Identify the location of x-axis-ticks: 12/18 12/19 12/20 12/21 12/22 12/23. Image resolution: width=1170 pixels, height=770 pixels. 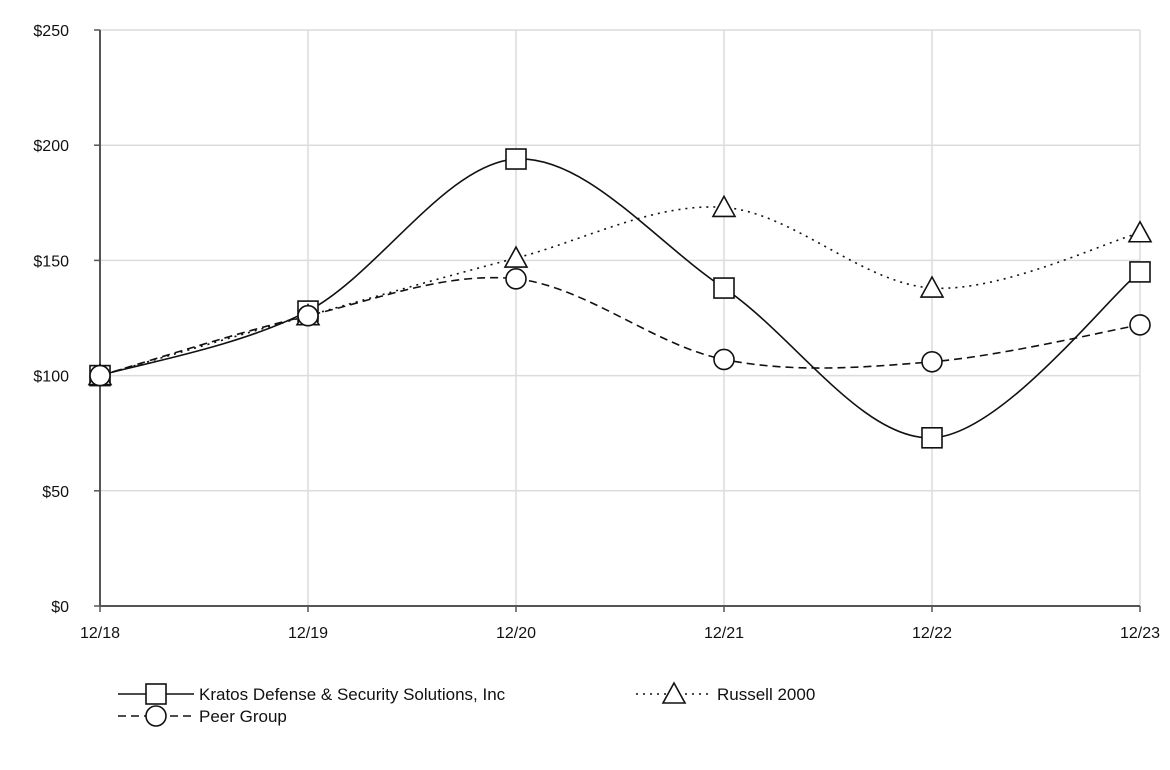
(620, 624).